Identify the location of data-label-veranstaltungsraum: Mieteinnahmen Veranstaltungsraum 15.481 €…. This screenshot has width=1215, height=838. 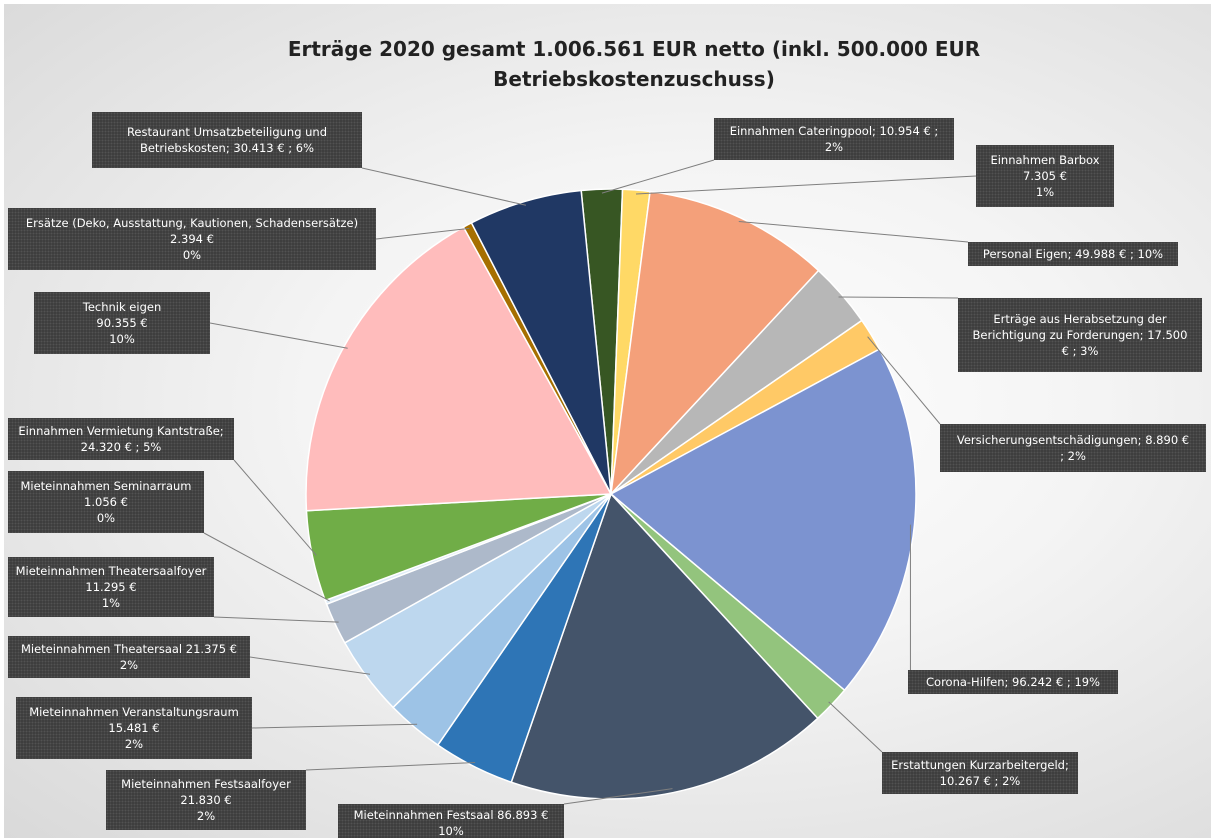
(134, 728).